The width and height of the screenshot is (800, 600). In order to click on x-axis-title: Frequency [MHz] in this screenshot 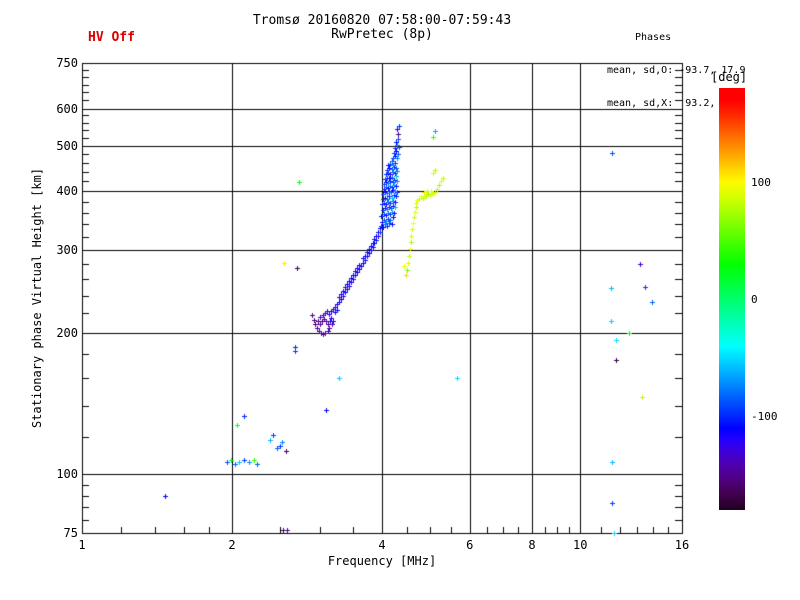, I will do `click(382, 561)`.